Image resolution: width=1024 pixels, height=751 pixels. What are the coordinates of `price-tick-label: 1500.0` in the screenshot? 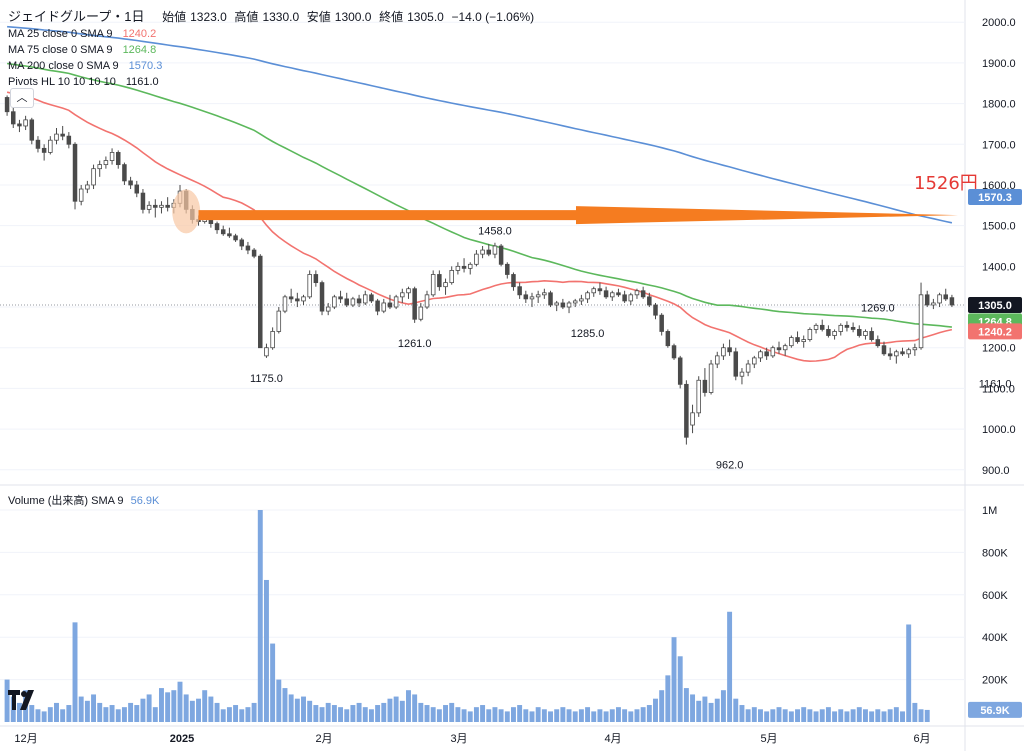 It's located at (999, 227).